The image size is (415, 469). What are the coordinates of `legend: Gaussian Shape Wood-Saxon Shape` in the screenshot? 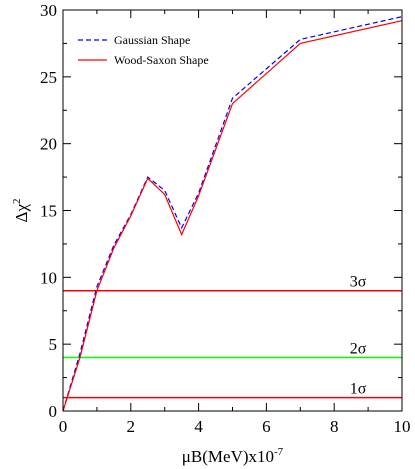 It's located at (143, 50).